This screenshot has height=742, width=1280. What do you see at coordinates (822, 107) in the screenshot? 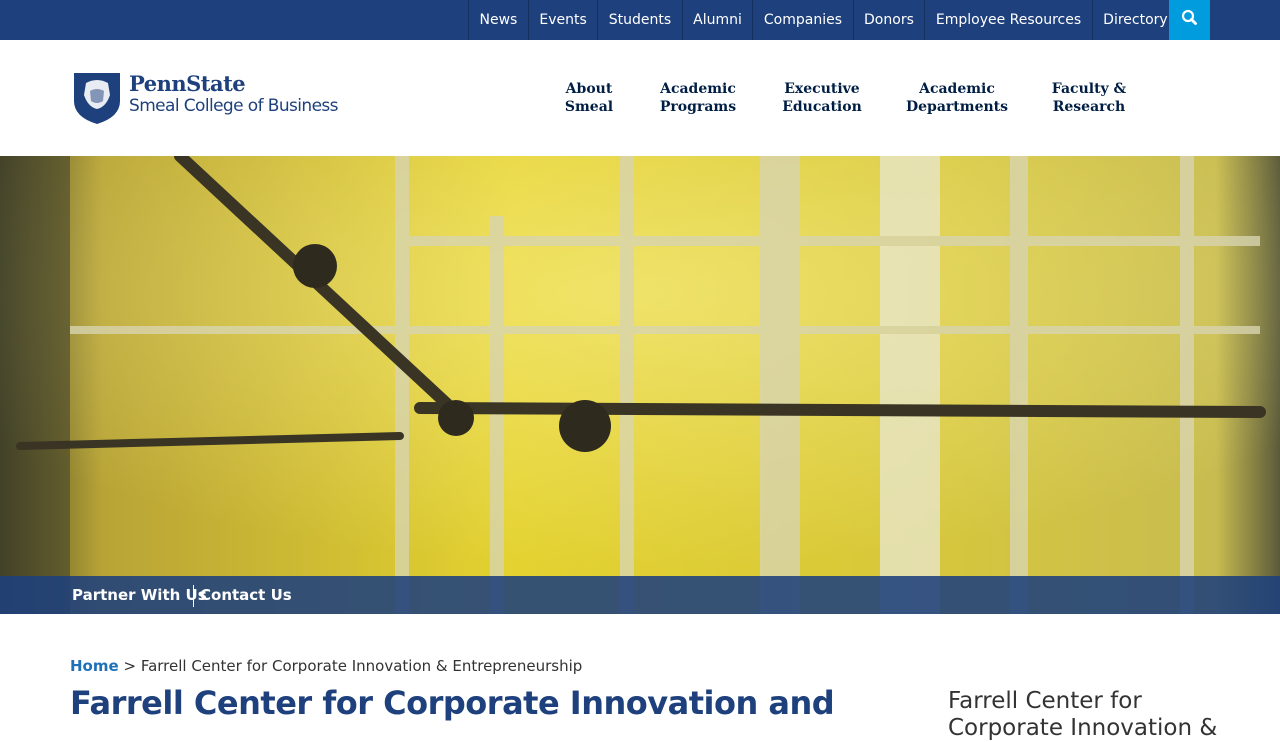
I see `nav-line: Education` at bounding box center [822, 107].